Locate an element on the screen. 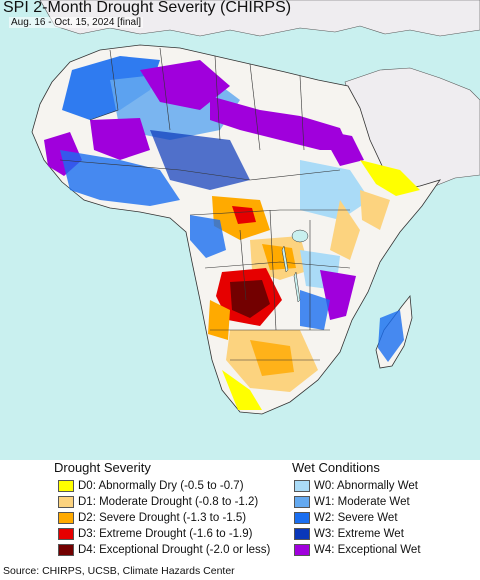 The image size is (480, 580). legend-swatch-w1 is located at coordinates (302, 502).